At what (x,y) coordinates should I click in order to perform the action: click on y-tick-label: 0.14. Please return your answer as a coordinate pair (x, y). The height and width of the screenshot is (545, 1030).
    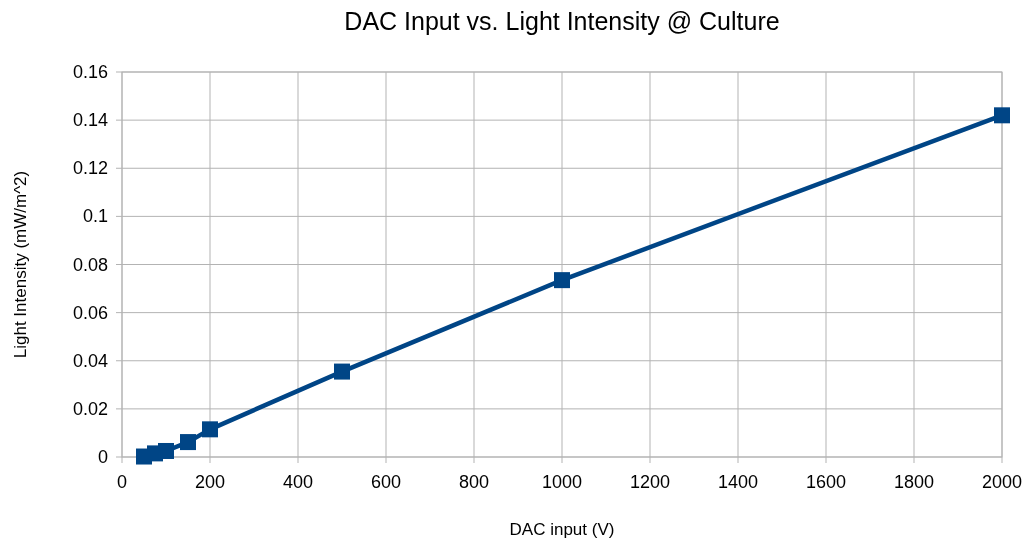
    Looking at the image, I should click on (90, 120).